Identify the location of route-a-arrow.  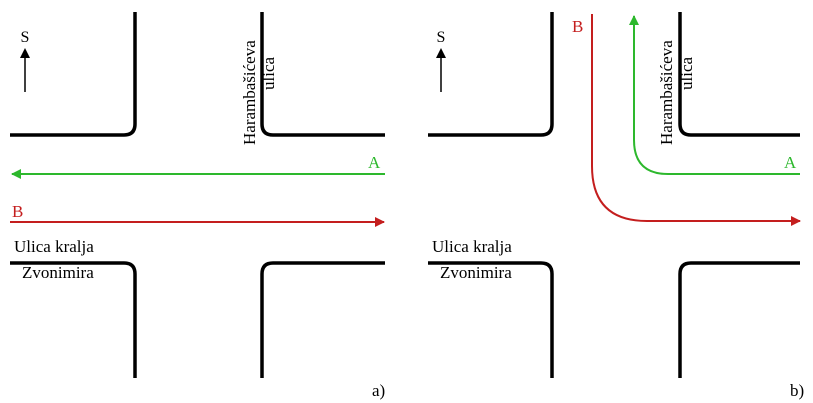
(714, 95).